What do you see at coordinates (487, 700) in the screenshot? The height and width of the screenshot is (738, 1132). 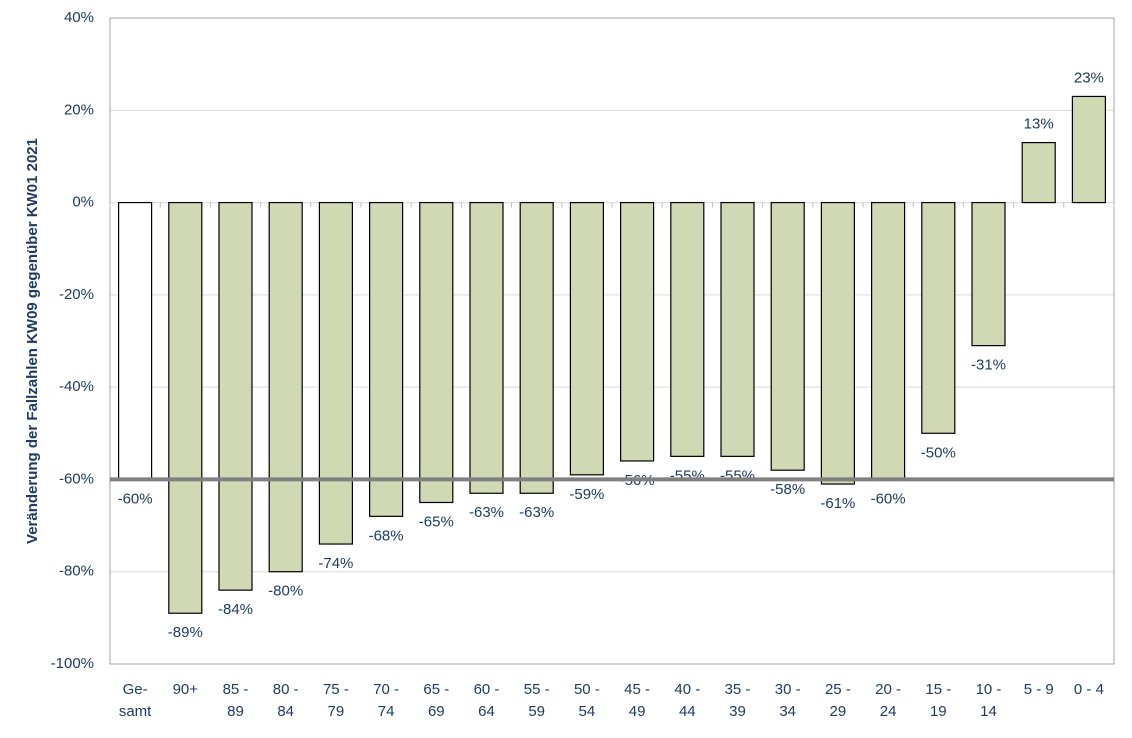 I see `x-tick-label: 60 - 64` at bounding box center [487, 700].